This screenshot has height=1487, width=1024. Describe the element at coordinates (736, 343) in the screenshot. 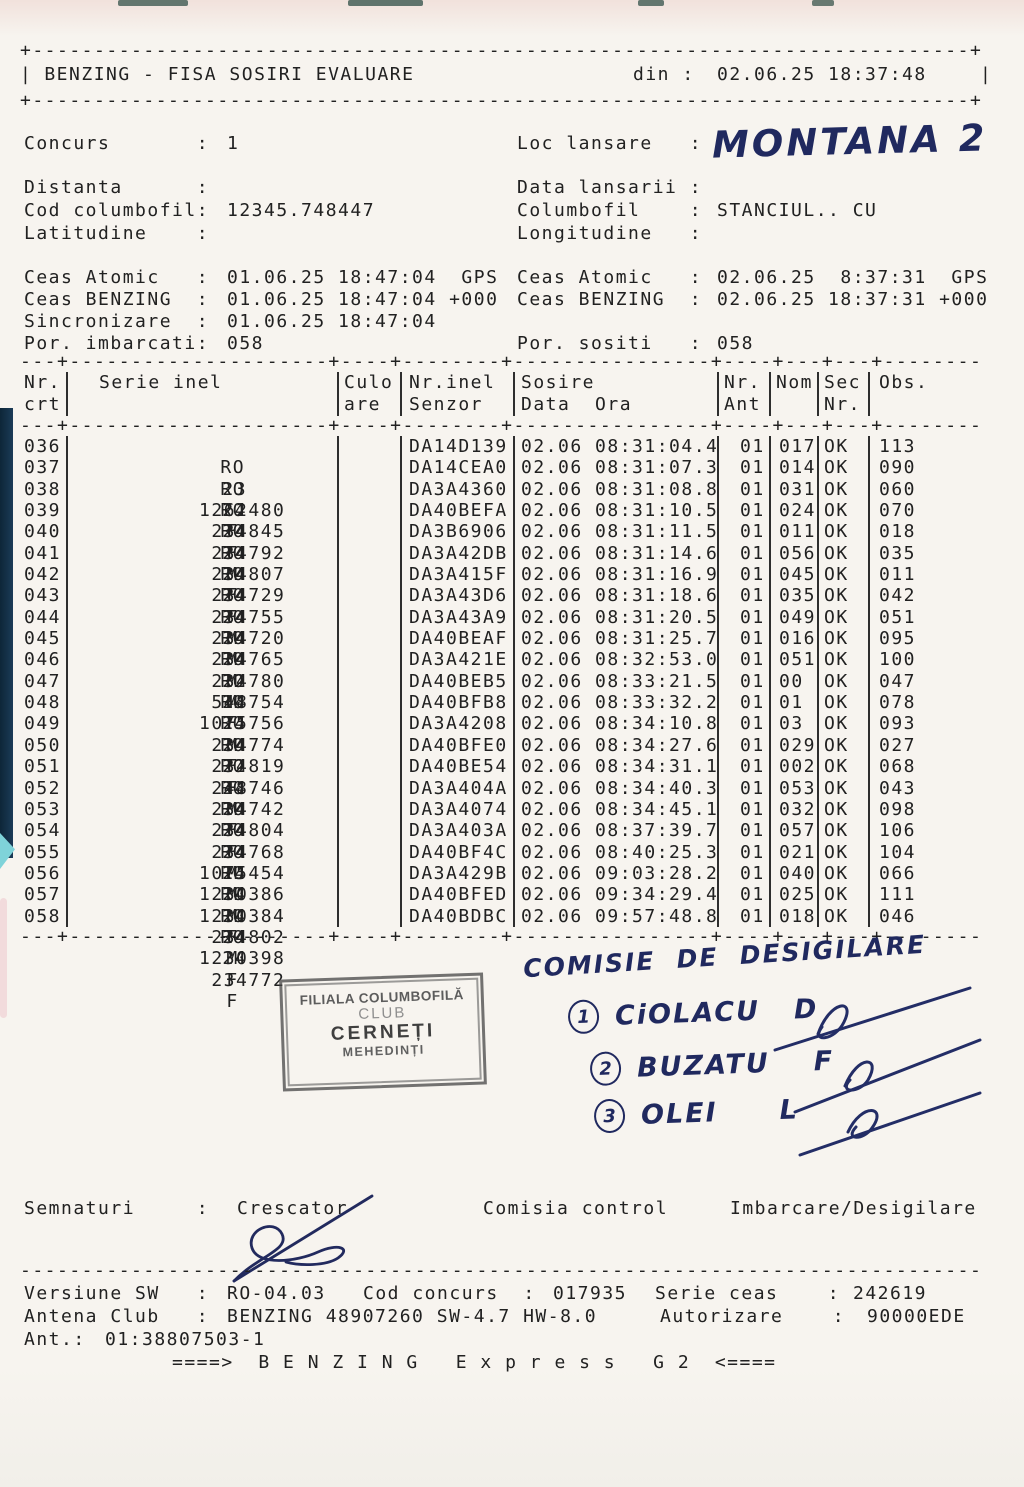

I see `por-sositi-value: 058` at that location.